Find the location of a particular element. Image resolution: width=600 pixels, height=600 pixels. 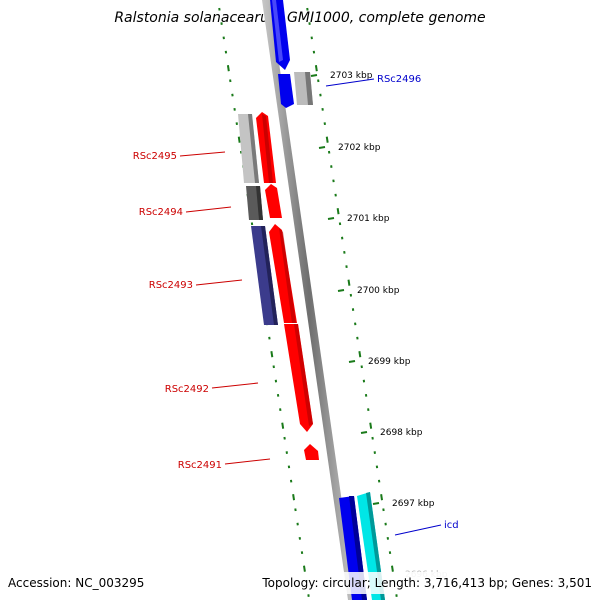

scale-label: 2702 kbp is located at coordinates (359, 148).